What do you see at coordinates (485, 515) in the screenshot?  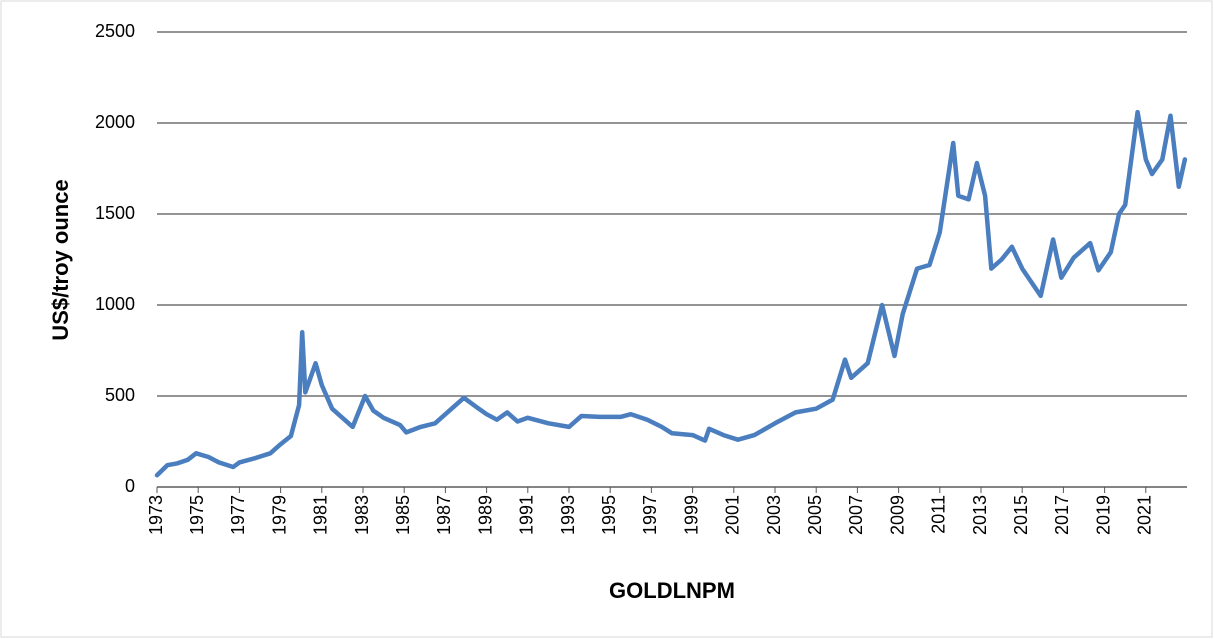 I see `x-tick-label: 1989` at bounding box center [485, 515].